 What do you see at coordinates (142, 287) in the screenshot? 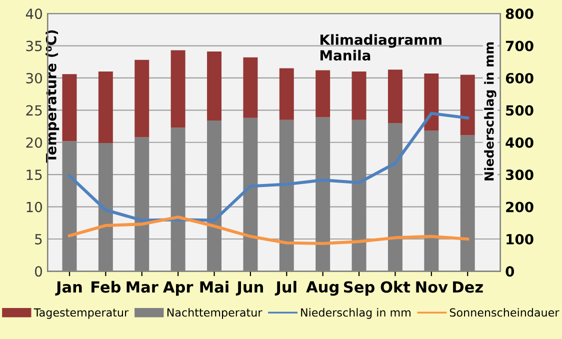
I see `x-tick-label: Mar` at bounding box center [142, 287].